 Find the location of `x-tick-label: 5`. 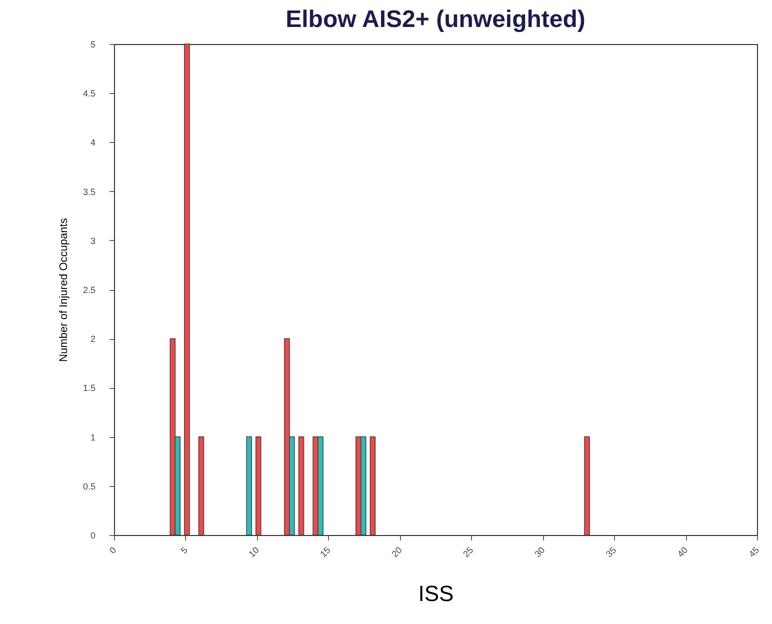

x-tick-label: 5 is located at coordinates (184, 550).